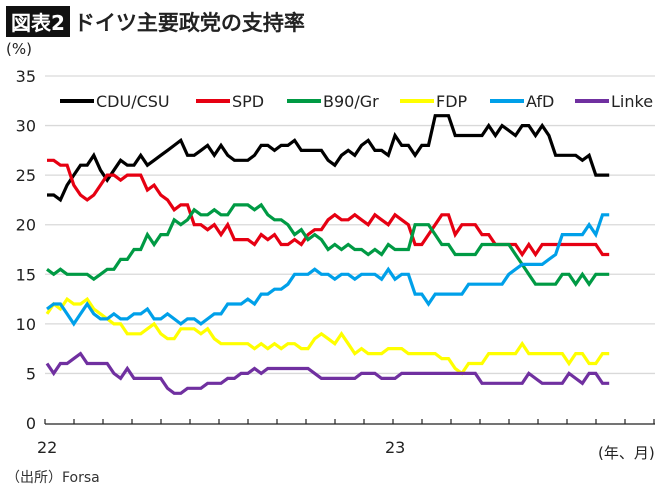 This screenshot has height=490, width=670. What do you see at coordinates (540, 101) in the screenshot?
I see `legend-label-afd: AfD` at bounding box center [540, 101].